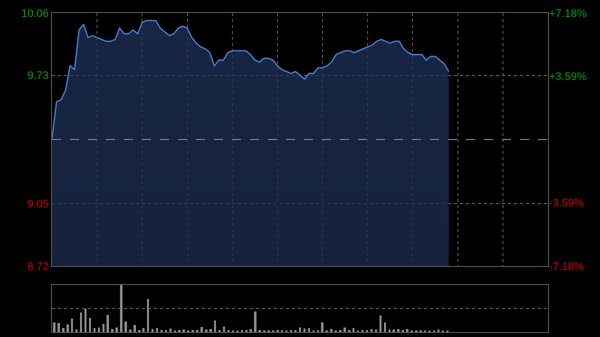 The width and height of the screenshot is (600, 337). I want to click on y-tick-label: 9.73, so click(38, 76).